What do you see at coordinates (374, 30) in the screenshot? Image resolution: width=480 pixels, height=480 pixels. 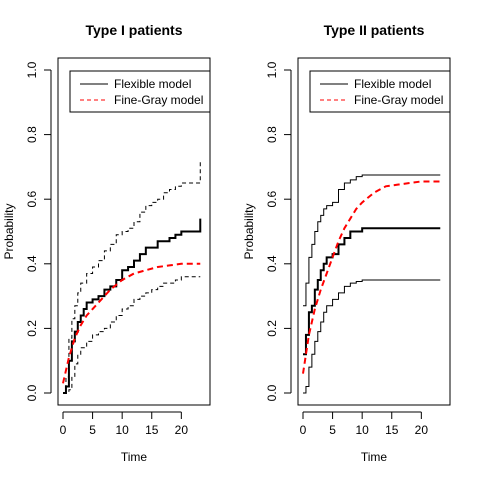 I see `chart-title: Type II patients` at bounding box center [374, 30].